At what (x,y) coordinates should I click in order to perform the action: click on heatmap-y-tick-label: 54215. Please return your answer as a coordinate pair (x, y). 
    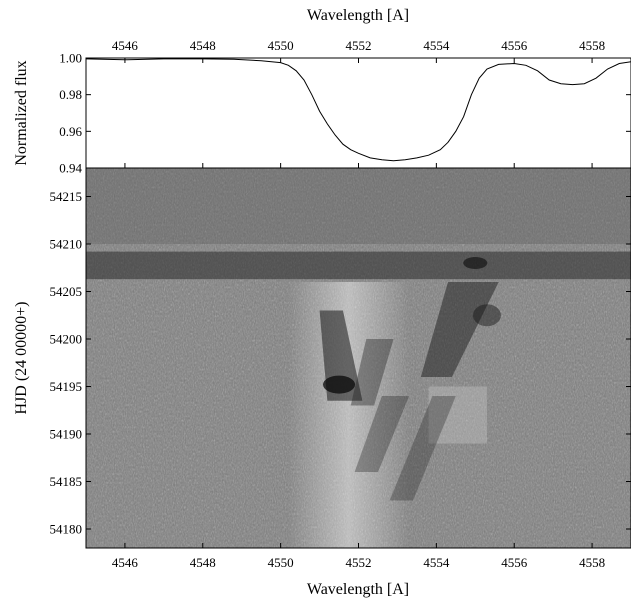
    Looking at the image, I should click on (66, 196).